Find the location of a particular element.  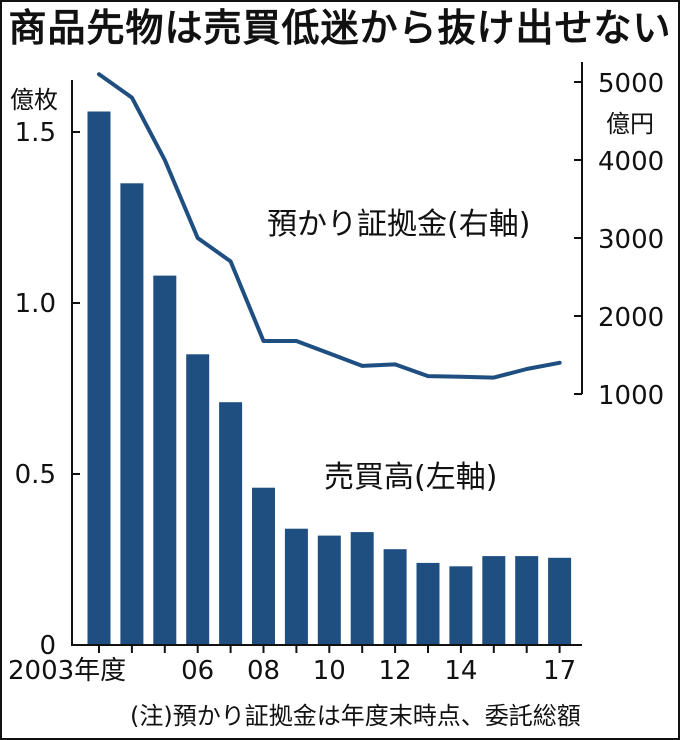

x-tick-label: 08 is located at coordinates (263, 671).